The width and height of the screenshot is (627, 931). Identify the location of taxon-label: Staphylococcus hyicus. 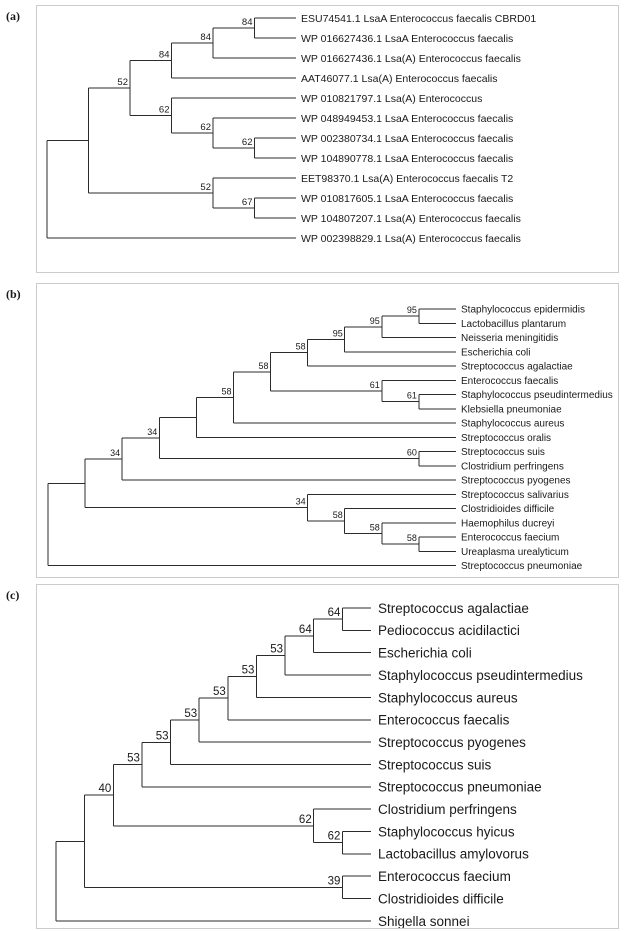
(446, 831).